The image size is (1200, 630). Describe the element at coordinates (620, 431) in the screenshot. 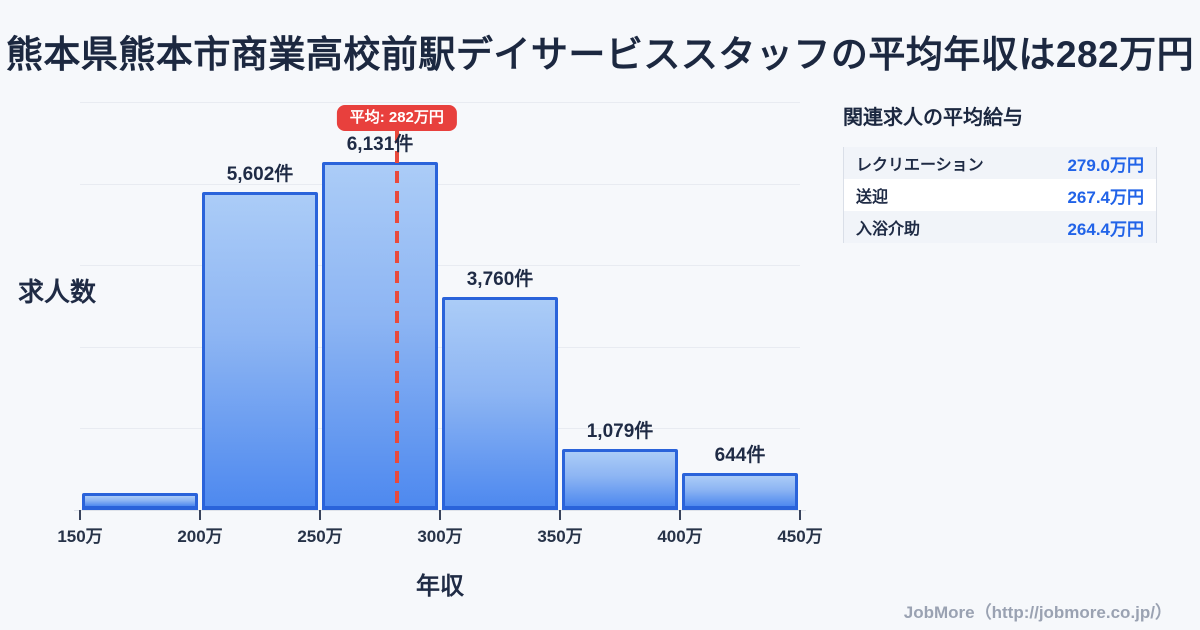

I see `bar-value-label: 1,079件` at that location.